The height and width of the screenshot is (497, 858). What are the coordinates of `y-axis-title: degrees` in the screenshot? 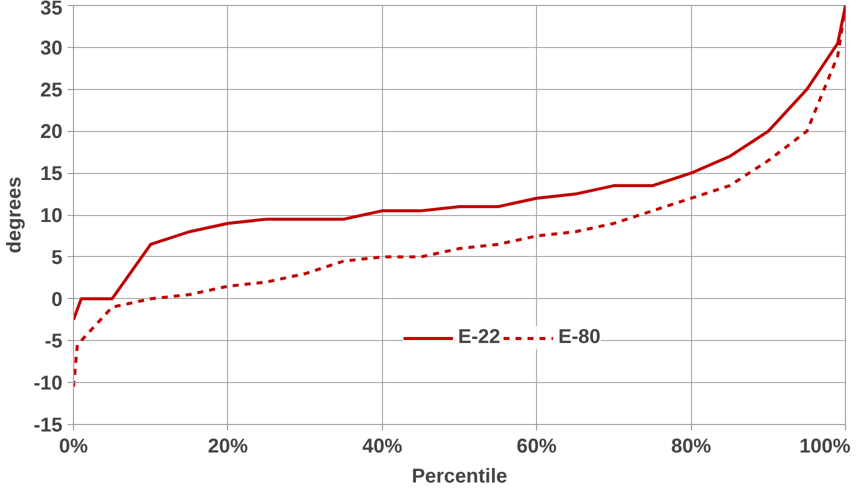 It's located at (15, 215).